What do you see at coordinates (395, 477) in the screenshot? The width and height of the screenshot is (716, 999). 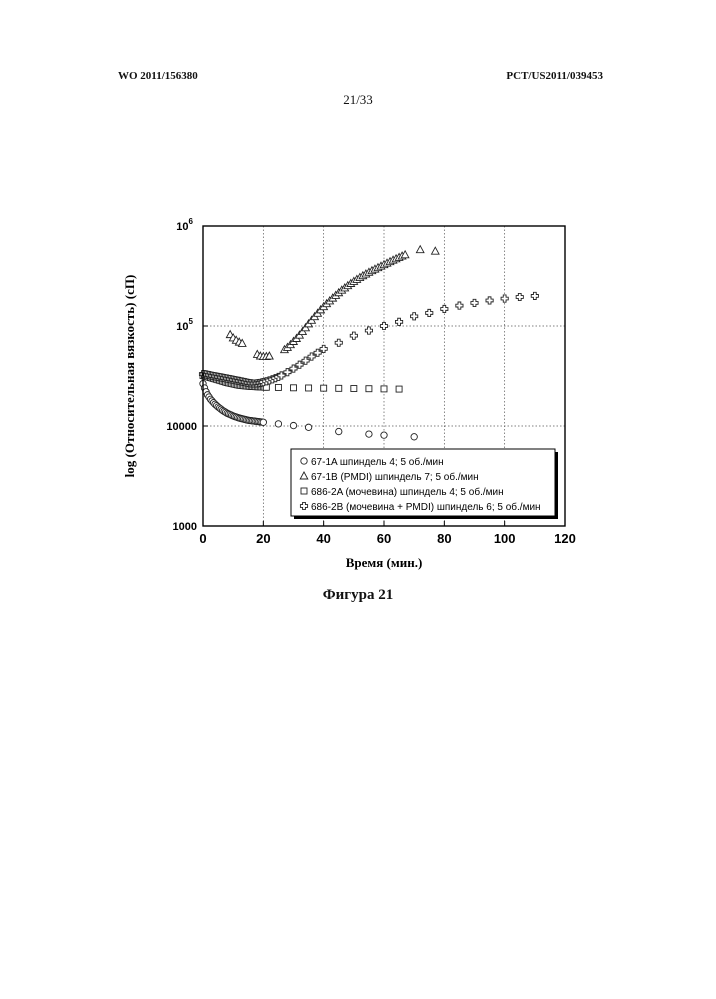 I see `legend-label: 67-1B (PMDI) шпиндель 7; 5 об./мин` at bounding box center [395, 477].